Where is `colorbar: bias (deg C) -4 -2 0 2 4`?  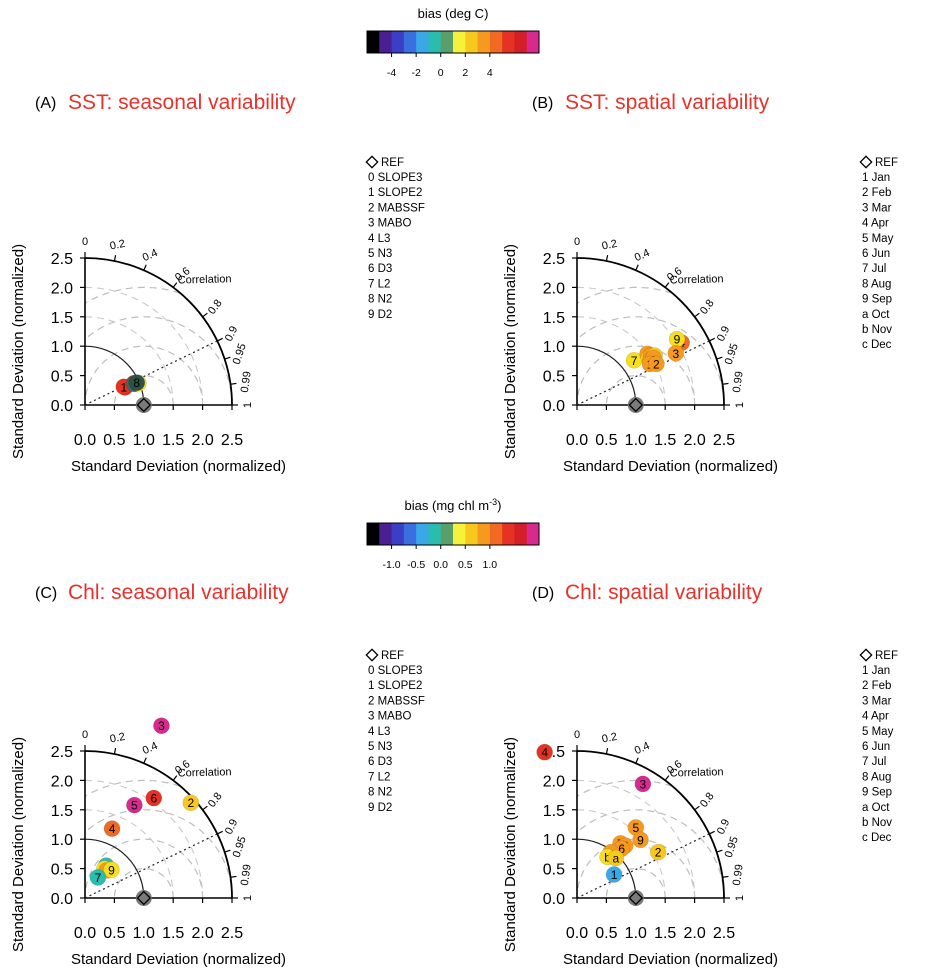 colorbar: bias (deg C) -4 -2 0 2 4 is located at coordinates (453, 42).